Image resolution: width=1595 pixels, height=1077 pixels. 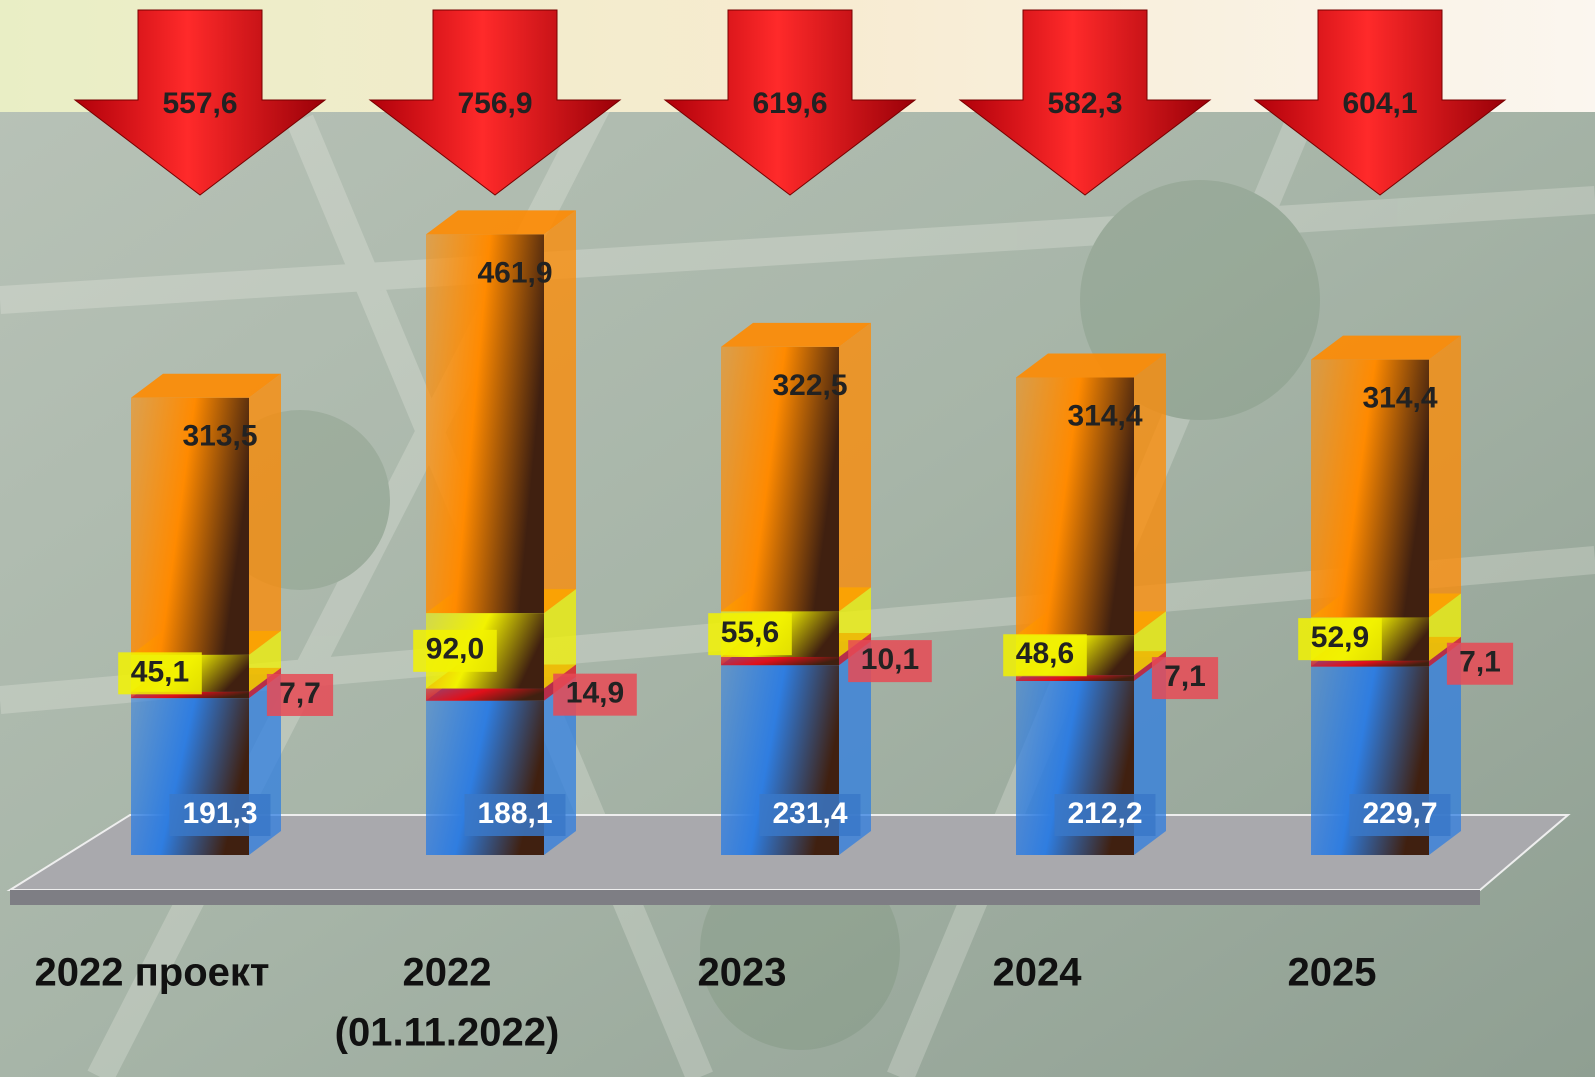 I want to click on x-tick-label: 2023, so click(x=742, y=973).